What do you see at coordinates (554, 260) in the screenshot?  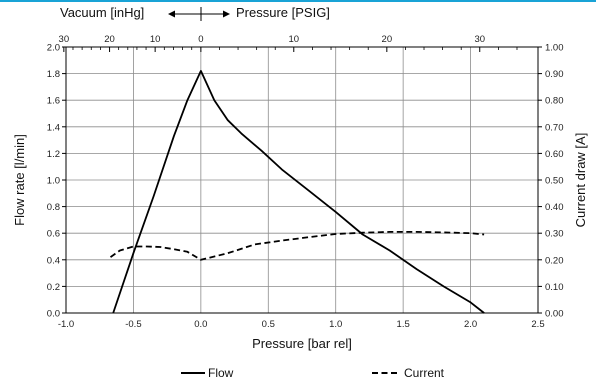 I see `right-tick-label: 0.20` at bounding box center [554, 260].